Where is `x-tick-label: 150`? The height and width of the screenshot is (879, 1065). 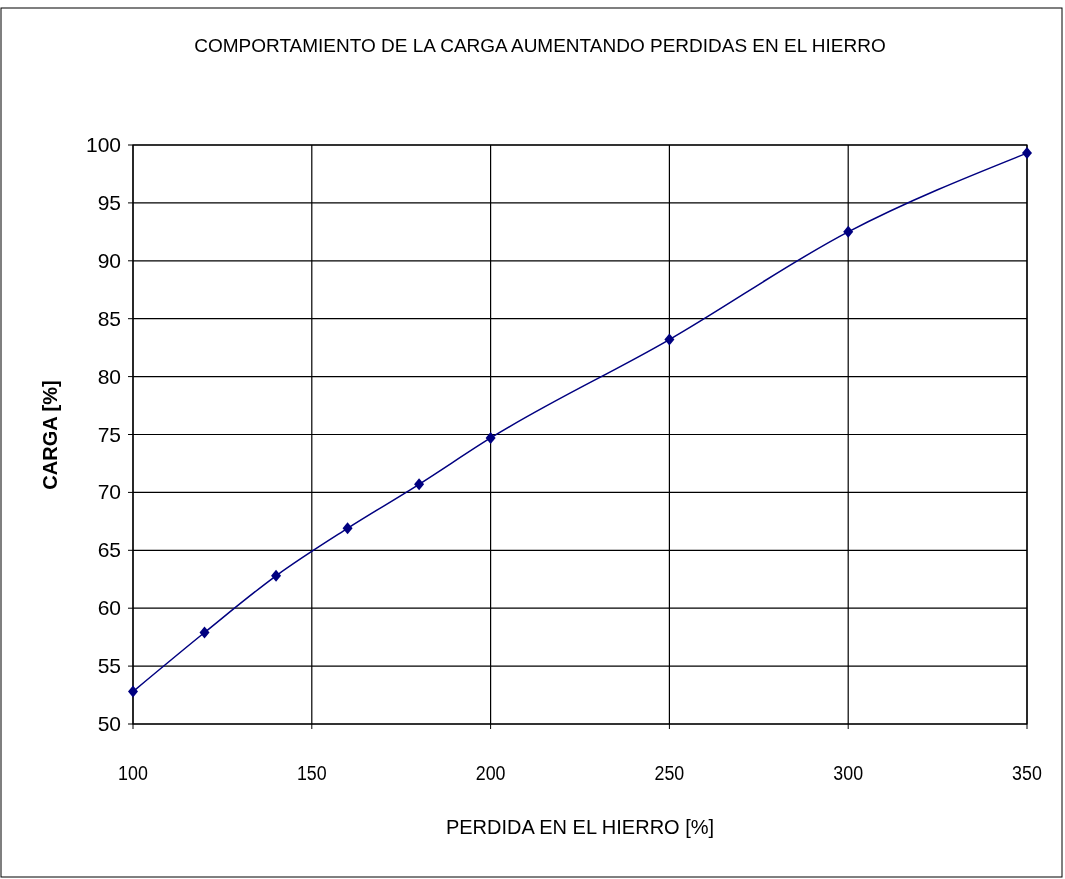 x-tick-label: 150 is located at coordinates (311, 772).